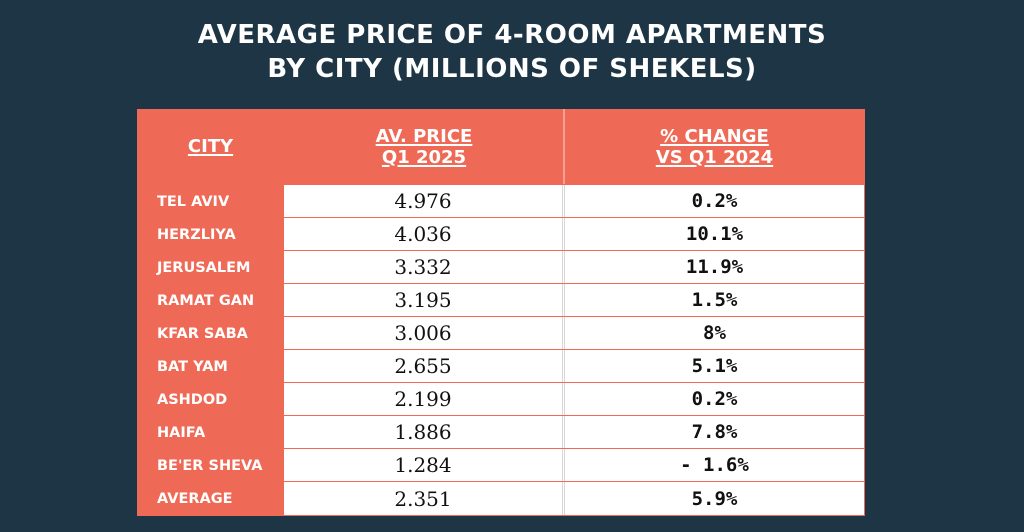 This screenshot has height=532, width=1024. What do you see at coordinates (714, 366) in the screenshot?
I see `change-cell: 5.1%` at bounding box center [714, 366].